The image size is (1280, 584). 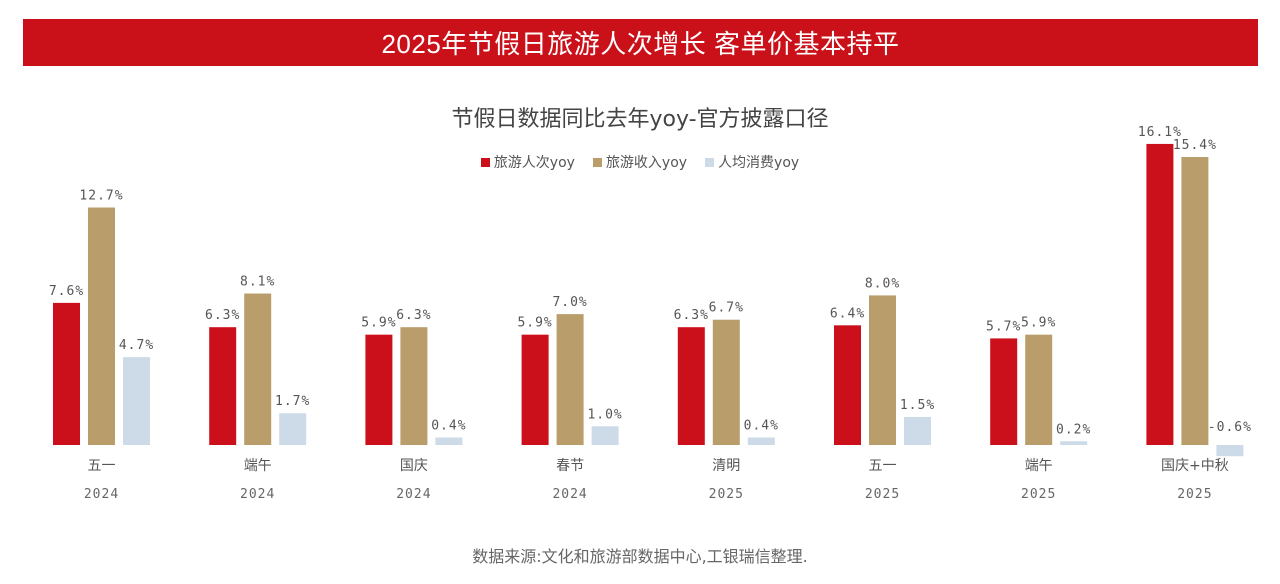 What do you see at coordinates (604, 414) in the screenshot?
I see `data-label: 1.0%` at bounding box center [604, 414].